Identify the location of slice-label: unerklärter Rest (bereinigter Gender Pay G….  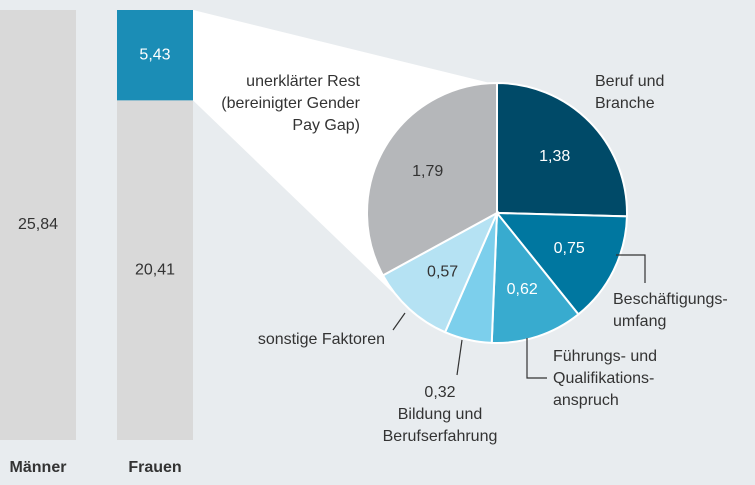
(290, 103).